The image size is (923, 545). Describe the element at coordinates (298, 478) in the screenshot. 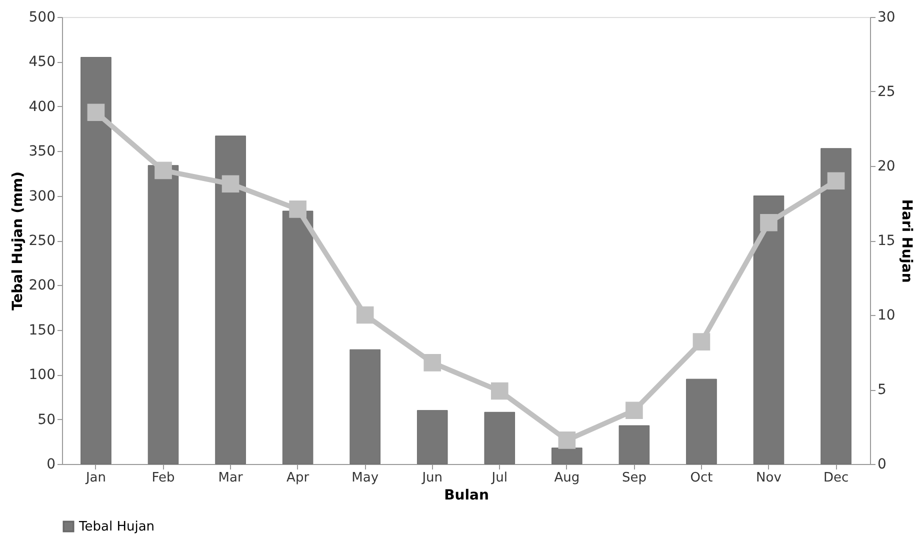

I see `x-tick-label: Apr` at that location.